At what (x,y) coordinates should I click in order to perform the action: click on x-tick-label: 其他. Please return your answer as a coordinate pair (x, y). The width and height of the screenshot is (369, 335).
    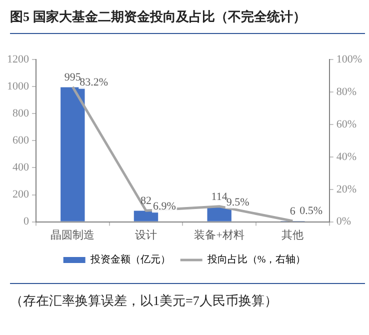
    Looking at the image, I should click on (293, 235).